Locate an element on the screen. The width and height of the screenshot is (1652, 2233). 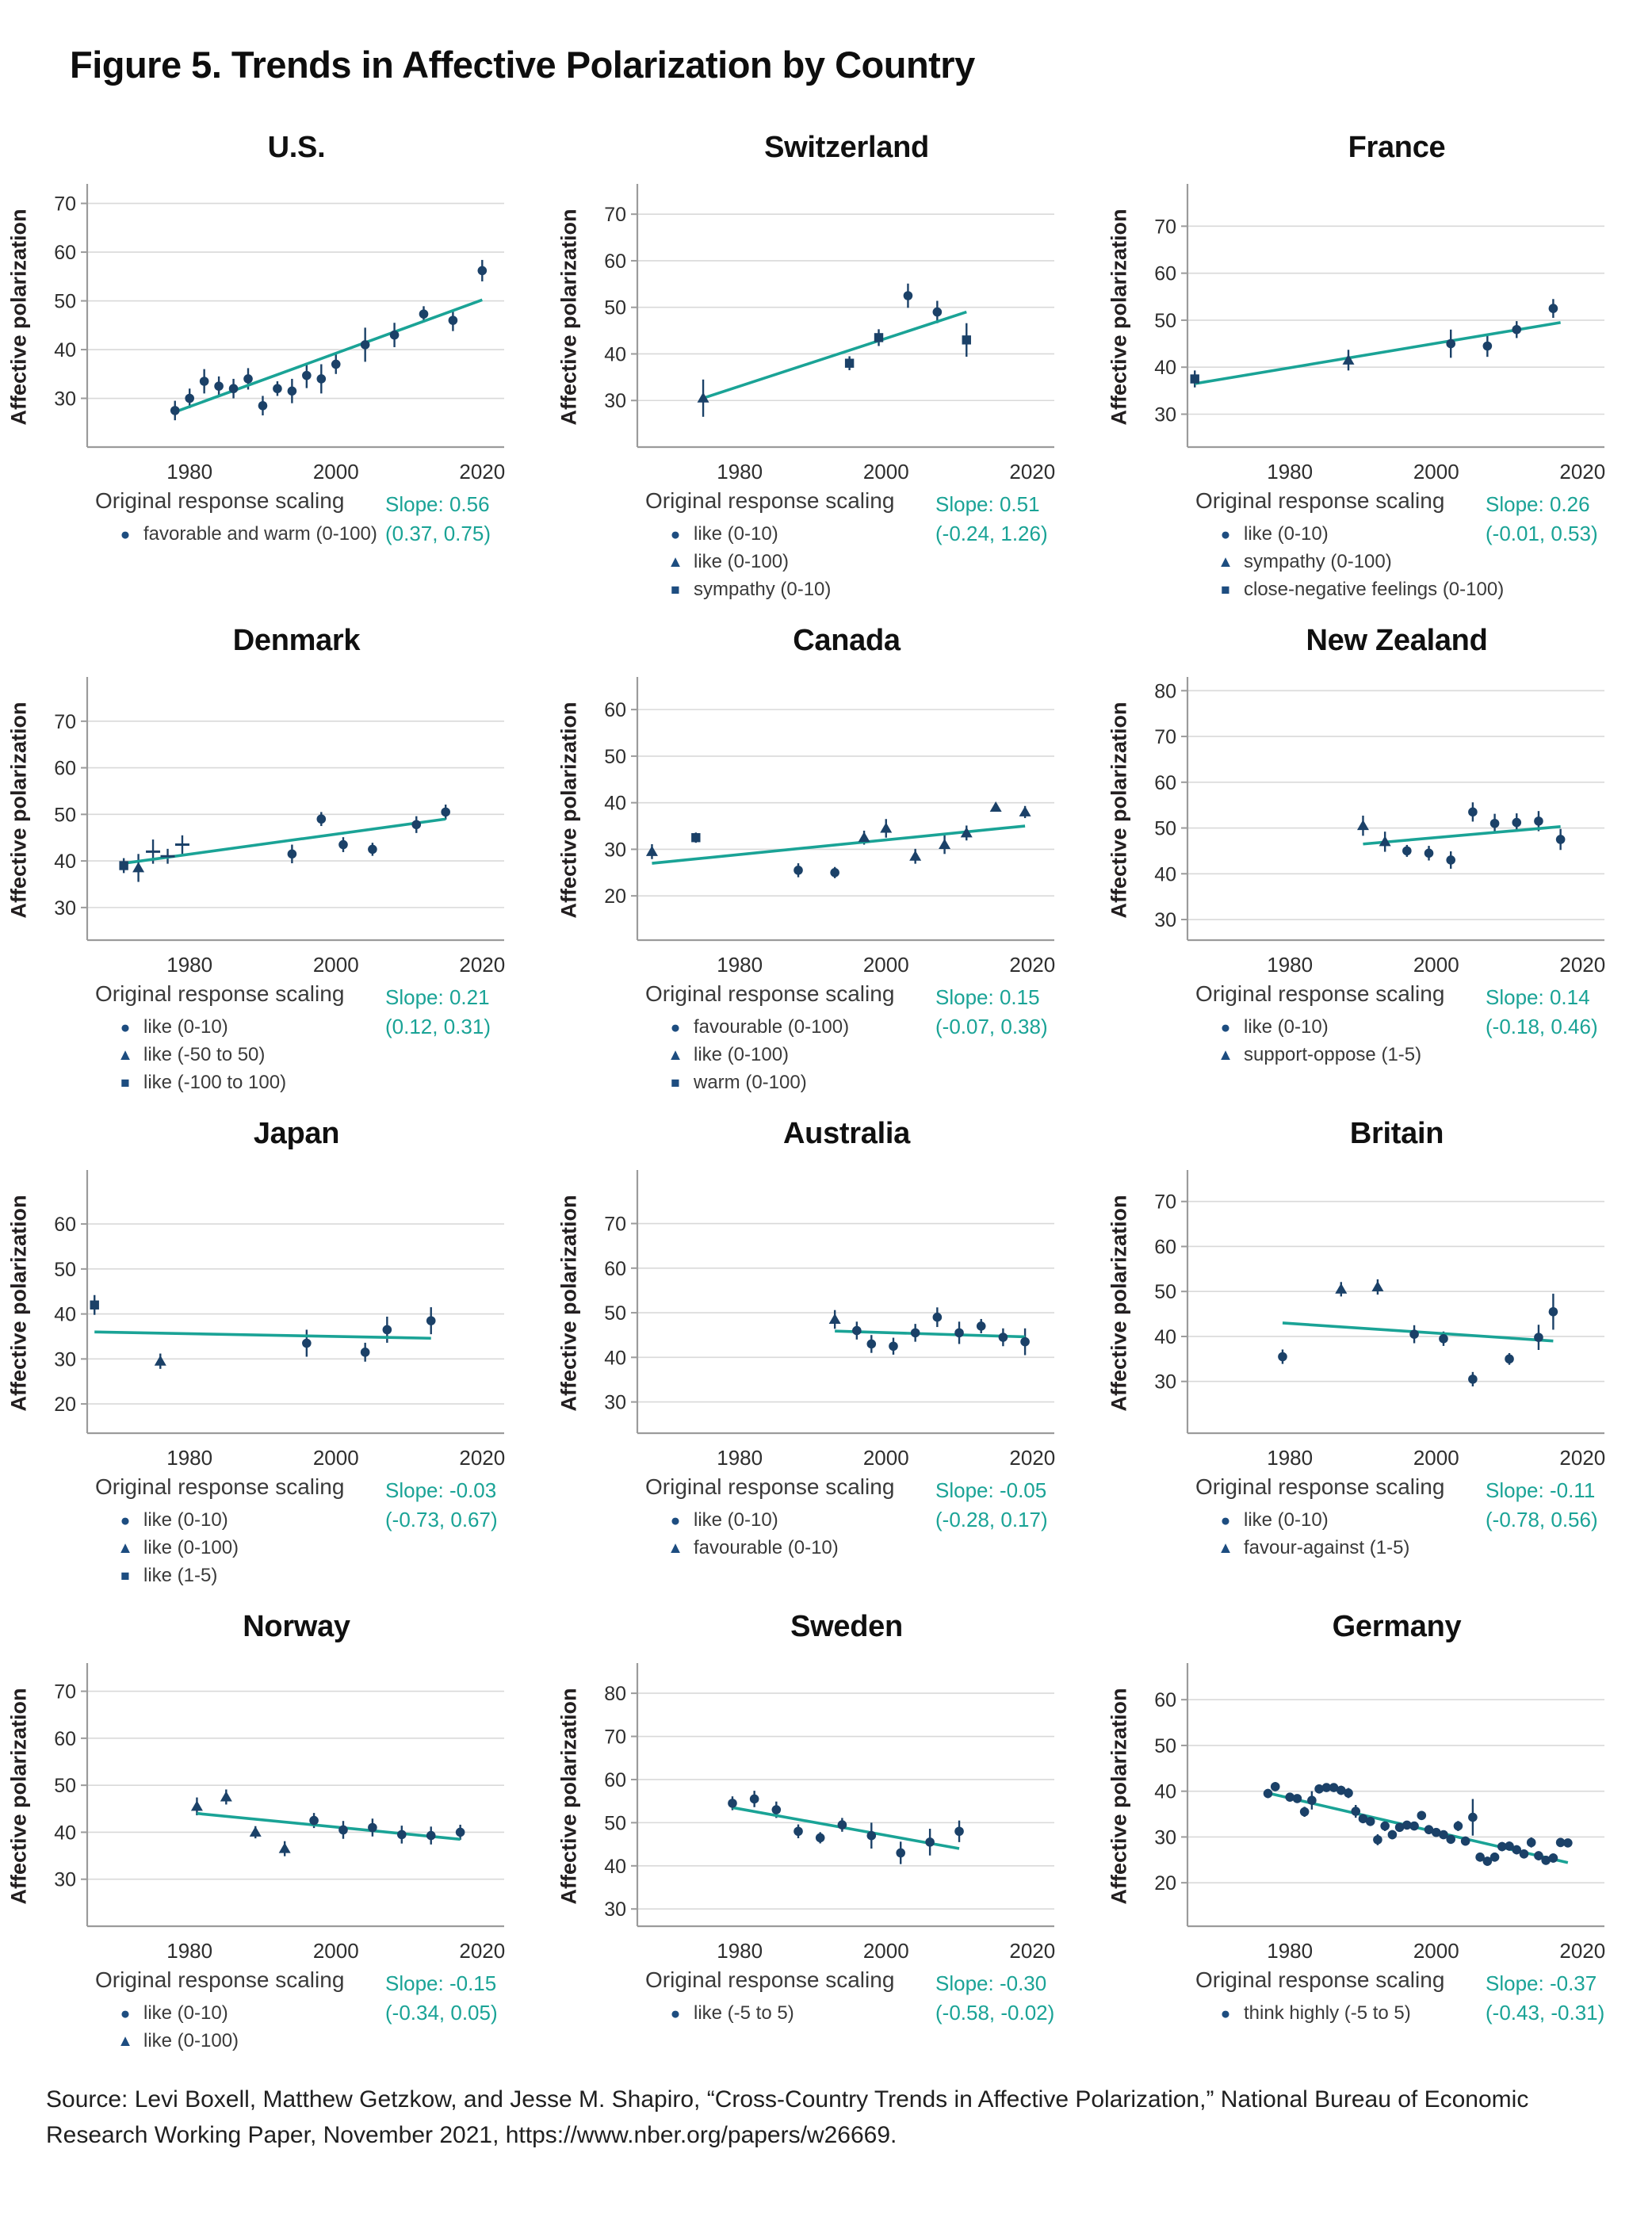
legend-item-label: like (0-10) is located at coordinates (185, 1027).